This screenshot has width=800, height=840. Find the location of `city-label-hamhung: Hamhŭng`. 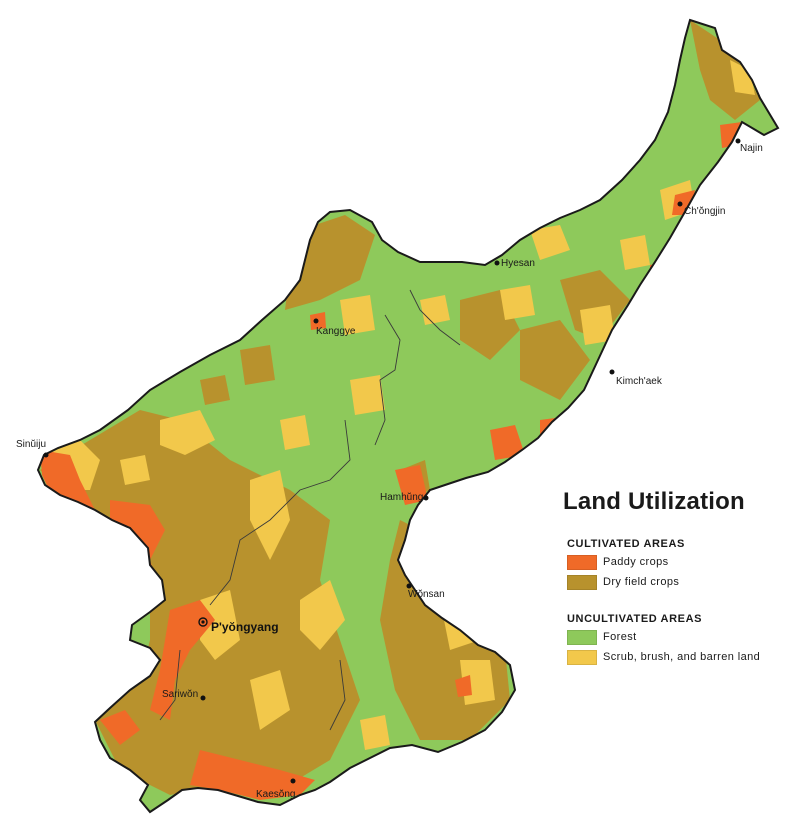

city-label-hamhung: Hamhŭng is located at coordinates (401, 497).